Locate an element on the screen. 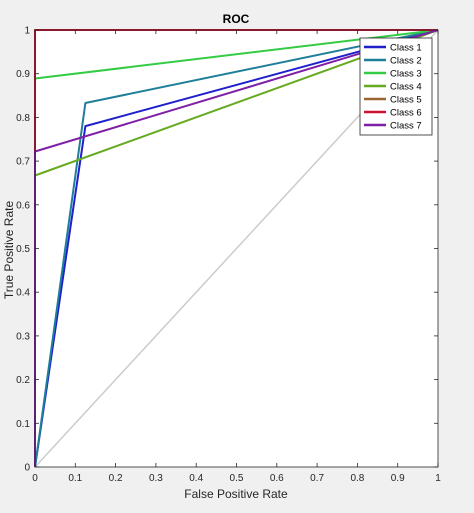 Image resolution: width=474 pixels, height=513 pixels. chart-title: ROC is located at coordinates (236, 19).